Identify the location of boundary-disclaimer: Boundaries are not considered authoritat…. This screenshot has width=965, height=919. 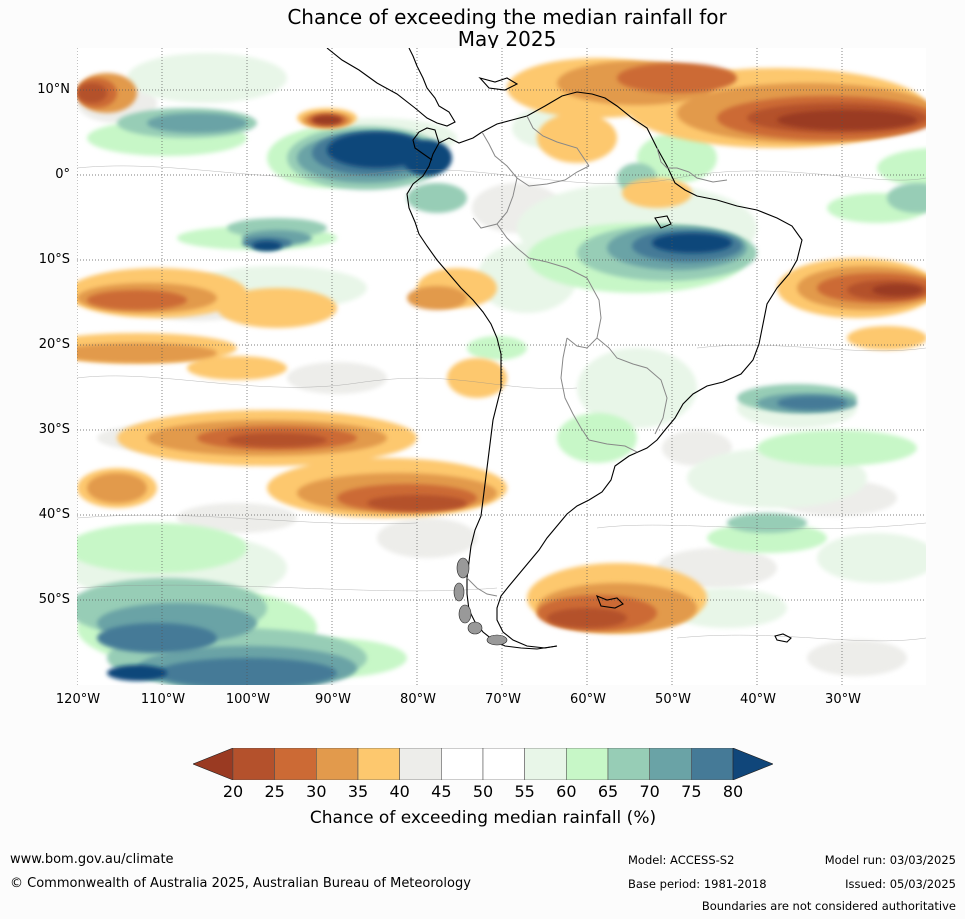
(828, 906).